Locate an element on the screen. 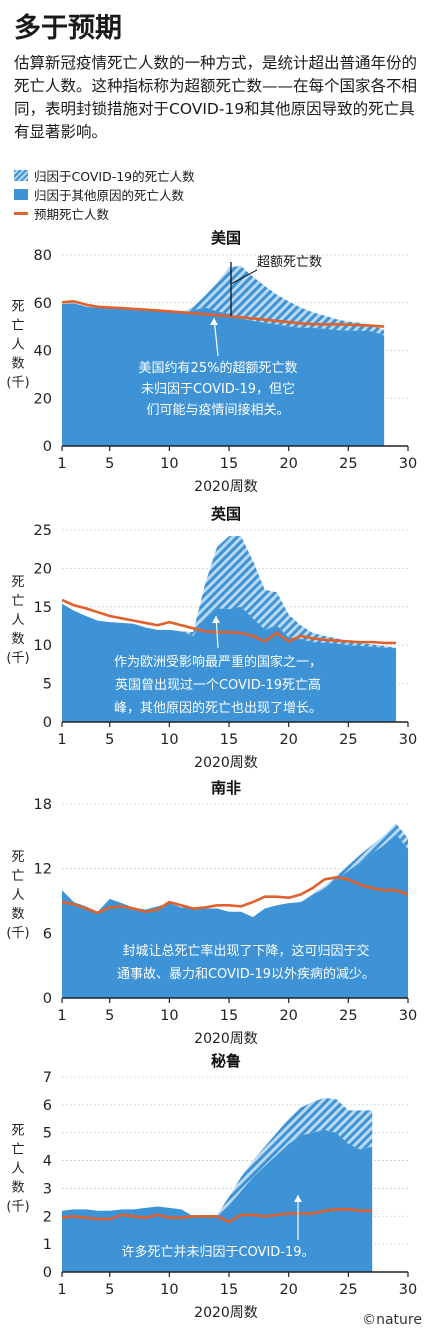  chart-title: 英国 is located at coordinates (226, 514).